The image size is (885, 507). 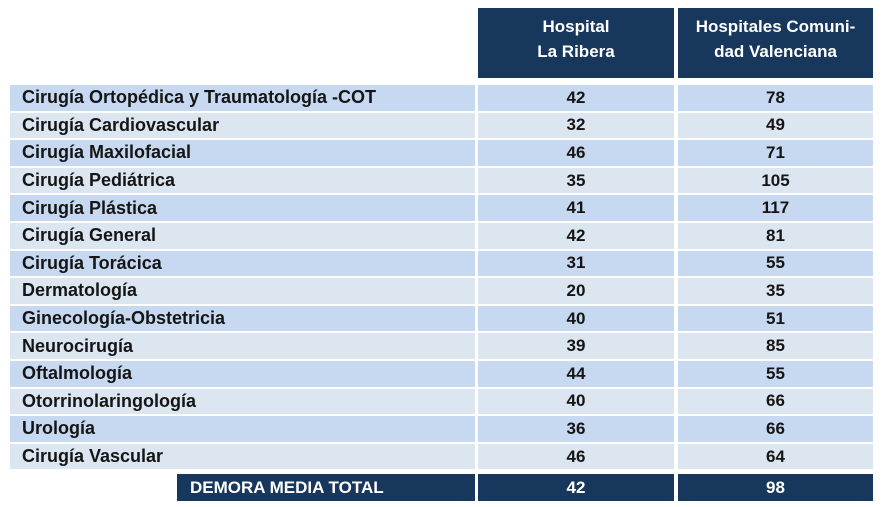 What do you see at coordinates (775, 235) in the screenshot?
I see `value-comunidad-valenciana: 81` at bounding box center [775, 235].